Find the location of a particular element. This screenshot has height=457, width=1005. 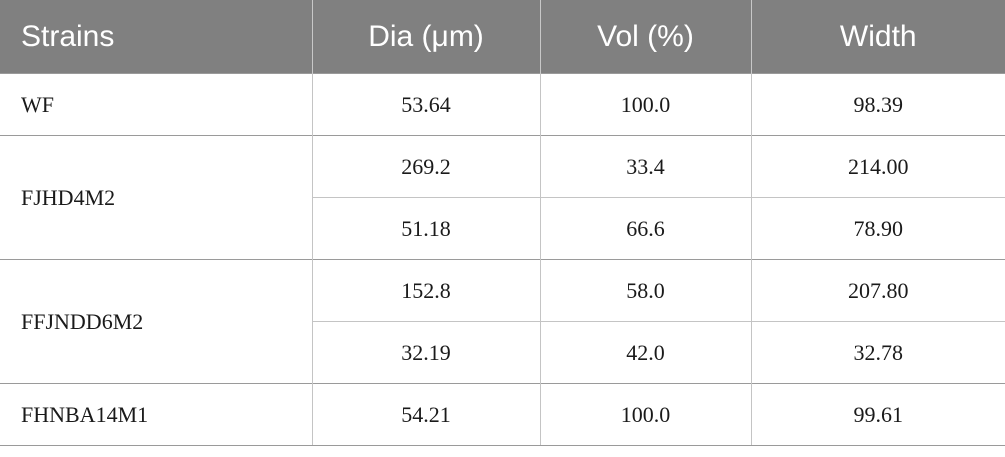

table-row: 32.19 42.0 32.78 is located at coordinates (502, 352).